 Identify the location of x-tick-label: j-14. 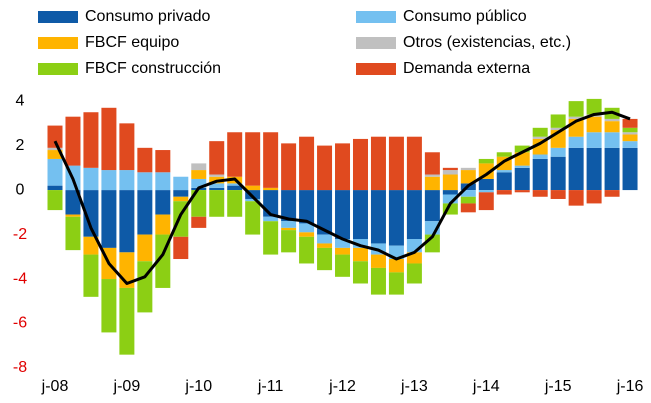
(486, 386).